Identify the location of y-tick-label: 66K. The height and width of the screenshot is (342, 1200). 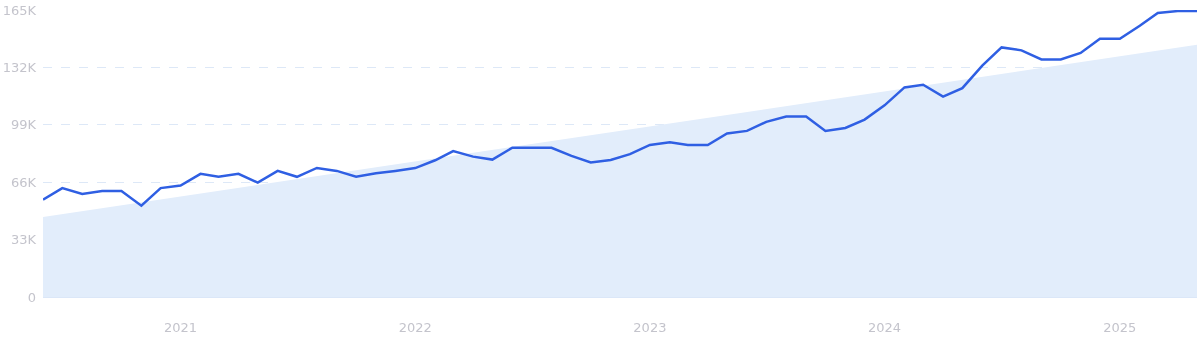
(23, 182).